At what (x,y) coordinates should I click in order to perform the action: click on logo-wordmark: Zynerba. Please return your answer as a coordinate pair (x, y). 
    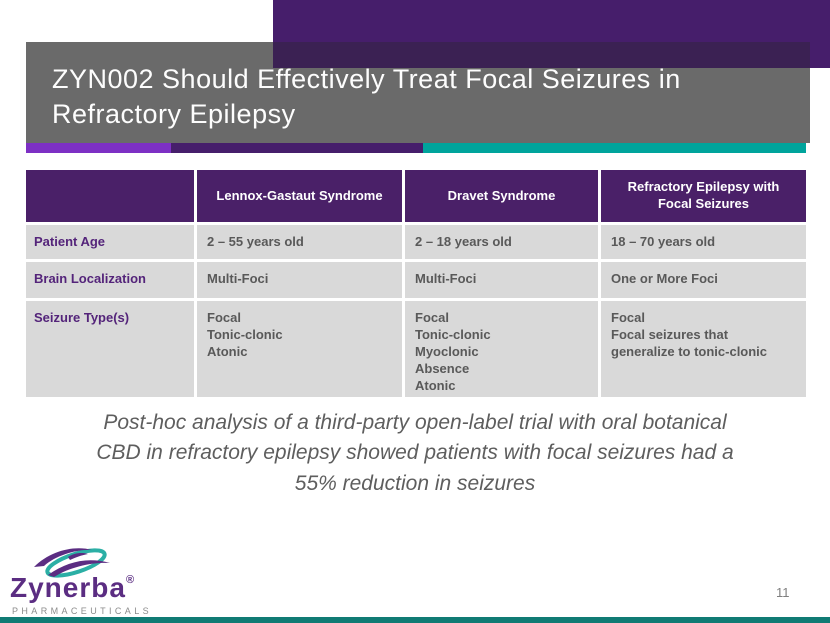
    Looking at the image, I should click on (68, 587).